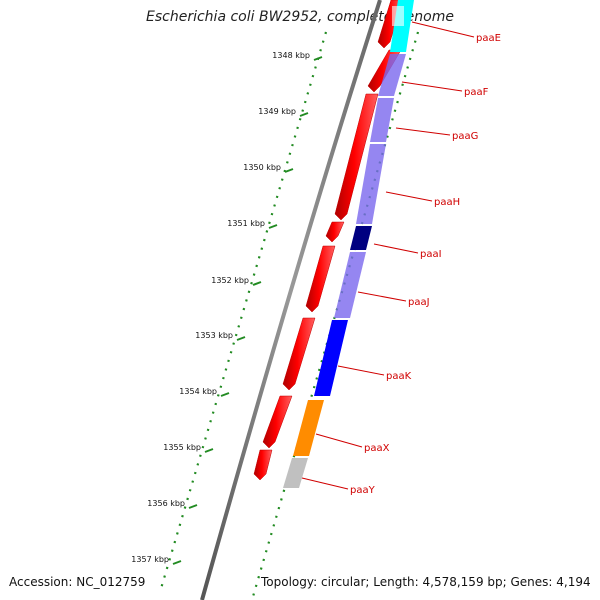  Describe the element at coordinates (350, 285) in the screenshot. I see `gene-paaJ` at that location.